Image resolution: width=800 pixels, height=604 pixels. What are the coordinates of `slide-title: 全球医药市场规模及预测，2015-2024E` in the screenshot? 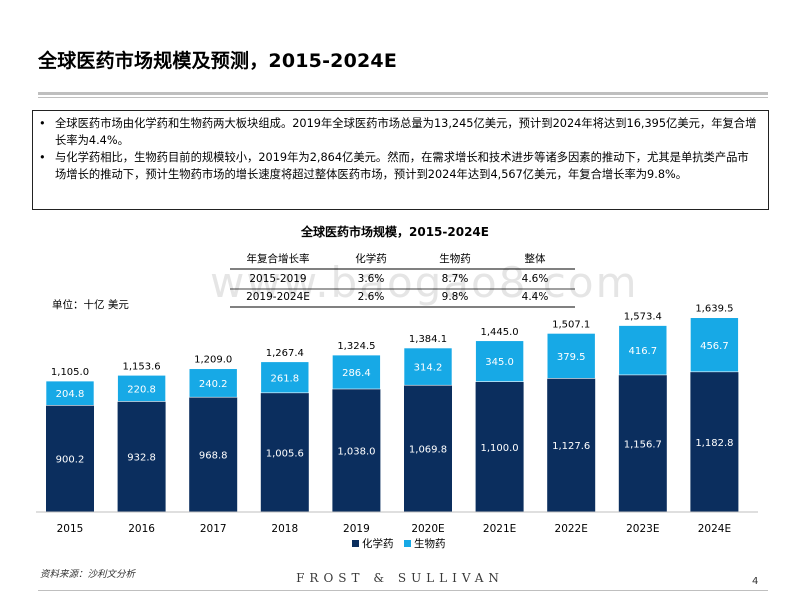 It's located at (218, 61).